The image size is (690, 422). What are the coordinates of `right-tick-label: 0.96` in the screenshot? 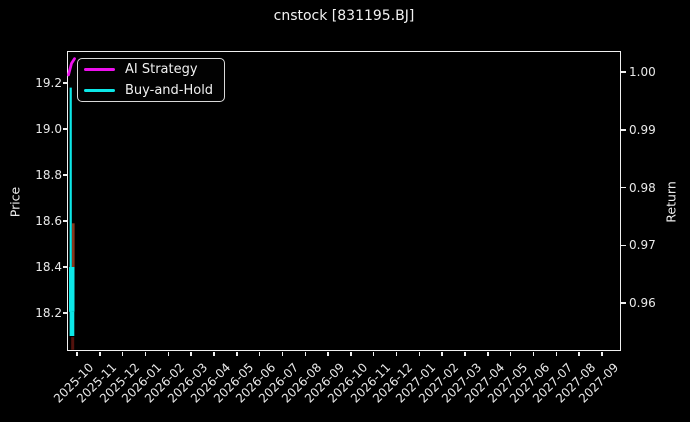 It's located at (642, 303).